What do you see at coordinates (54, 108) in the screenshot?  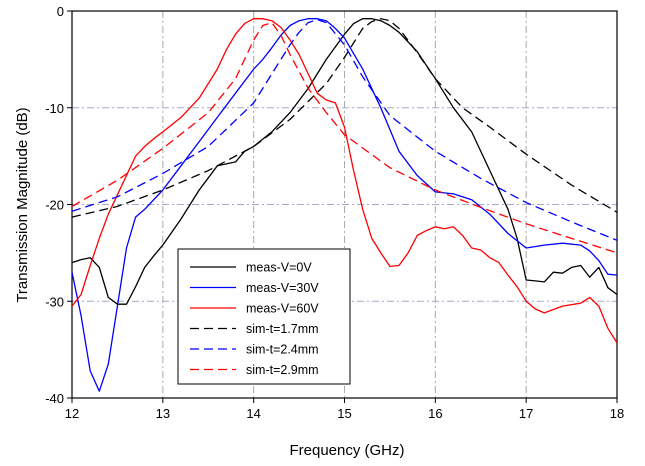 I see `y-tick-label: -10` at bounding box center [54, 108].